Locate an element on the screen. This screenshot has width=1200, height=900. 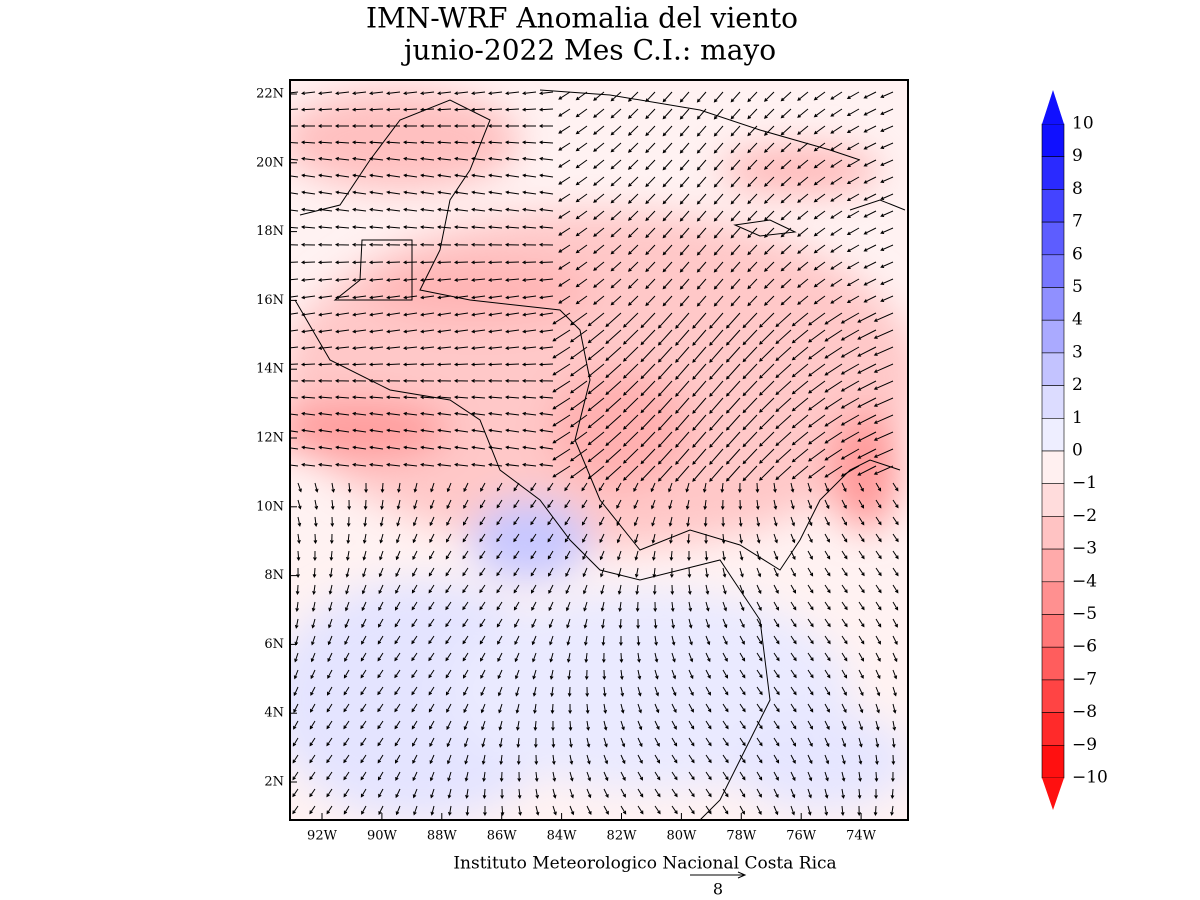
lat-label: 8N is located at coordinates (274, 575).